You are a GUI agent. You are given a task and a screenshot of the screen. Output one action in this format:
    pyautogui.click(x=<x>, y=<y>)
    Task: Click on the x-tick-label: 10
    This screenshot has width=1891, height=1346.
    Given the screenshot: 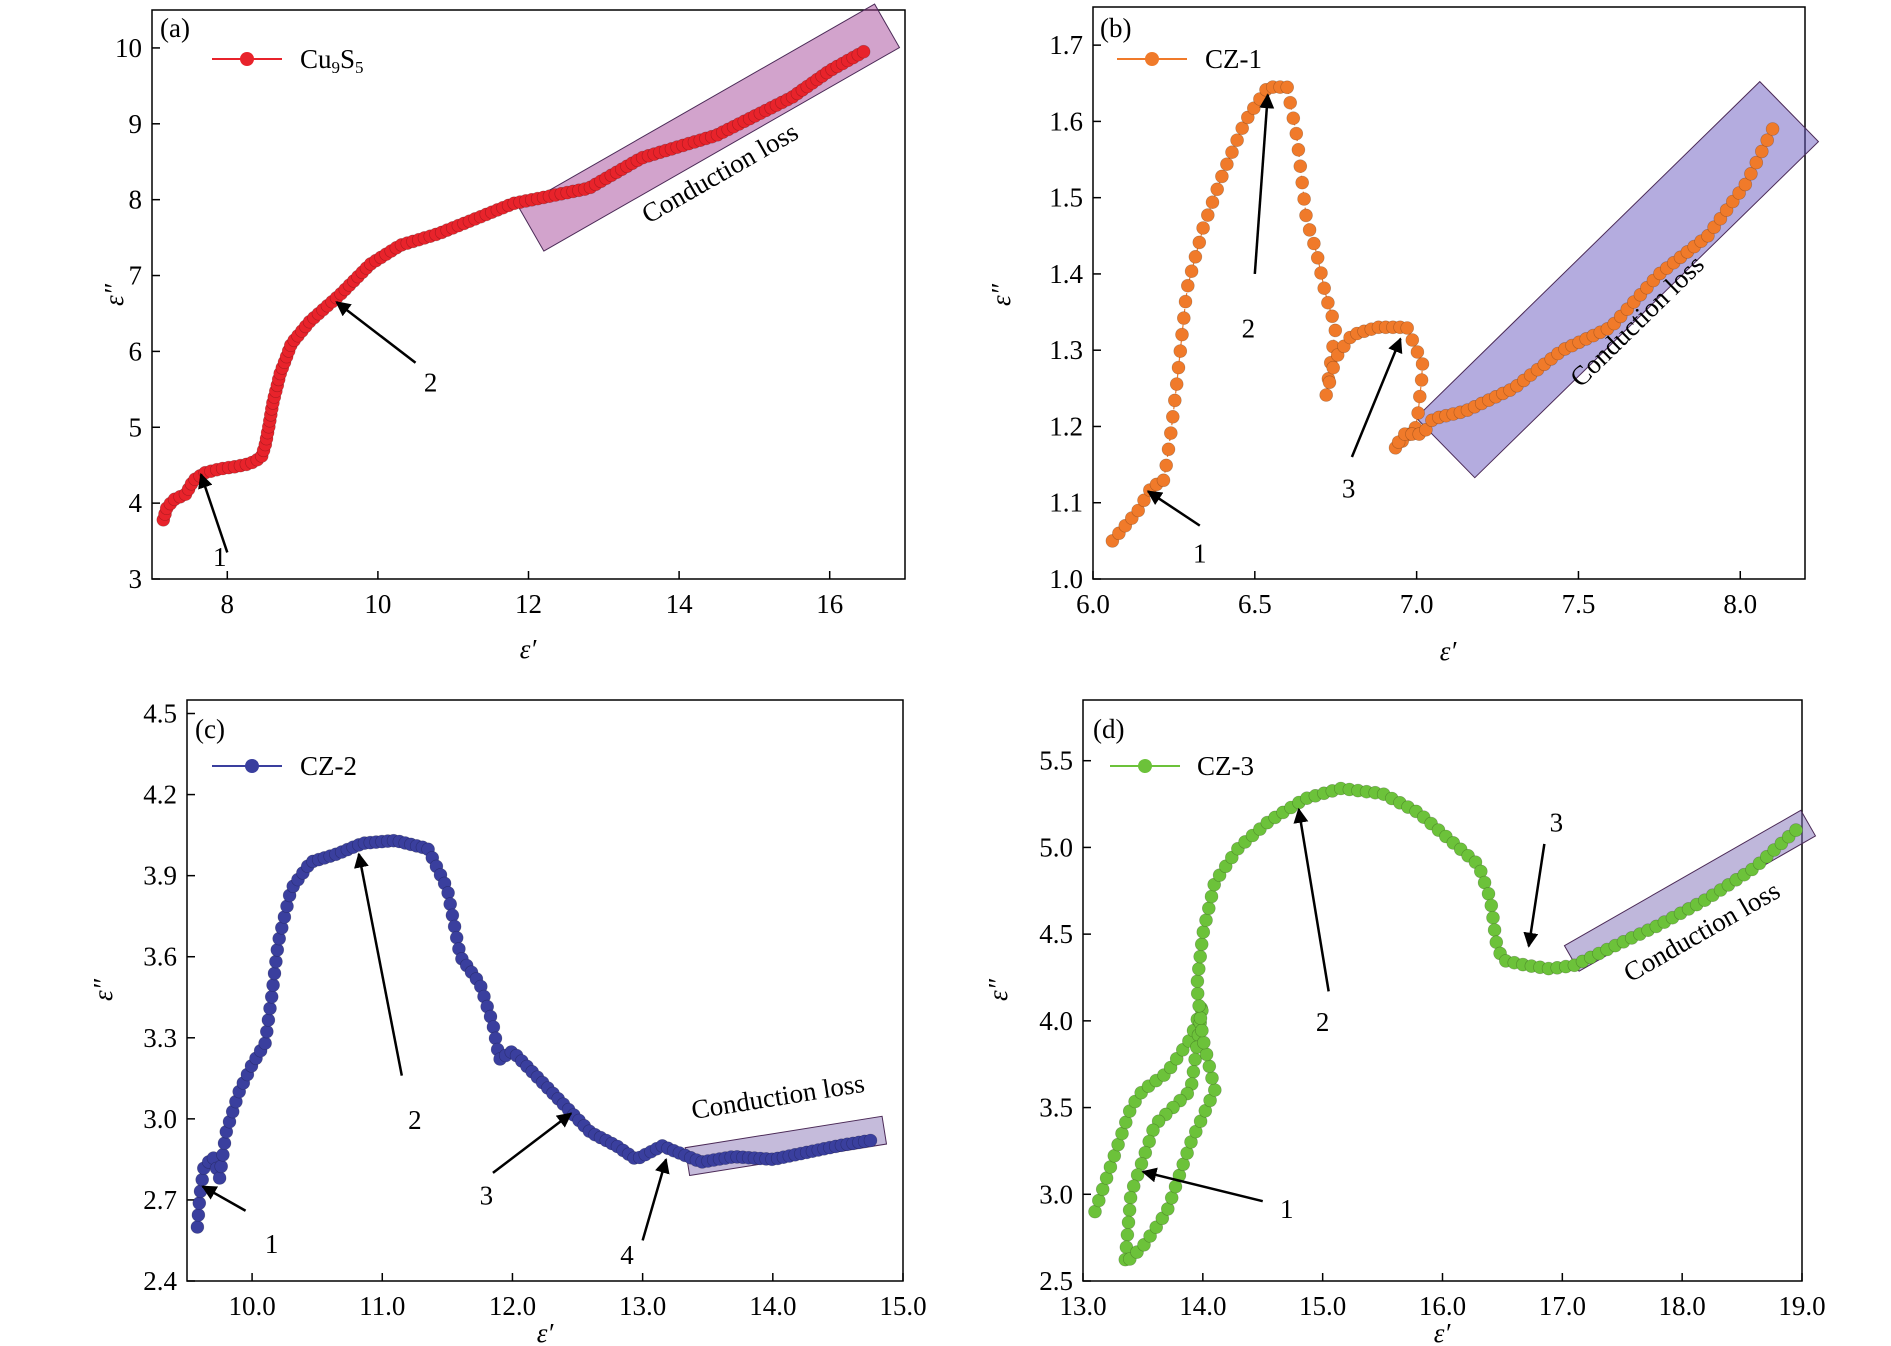 What is the action you would take?
    pyautogui.click(x=377, y=604)
    